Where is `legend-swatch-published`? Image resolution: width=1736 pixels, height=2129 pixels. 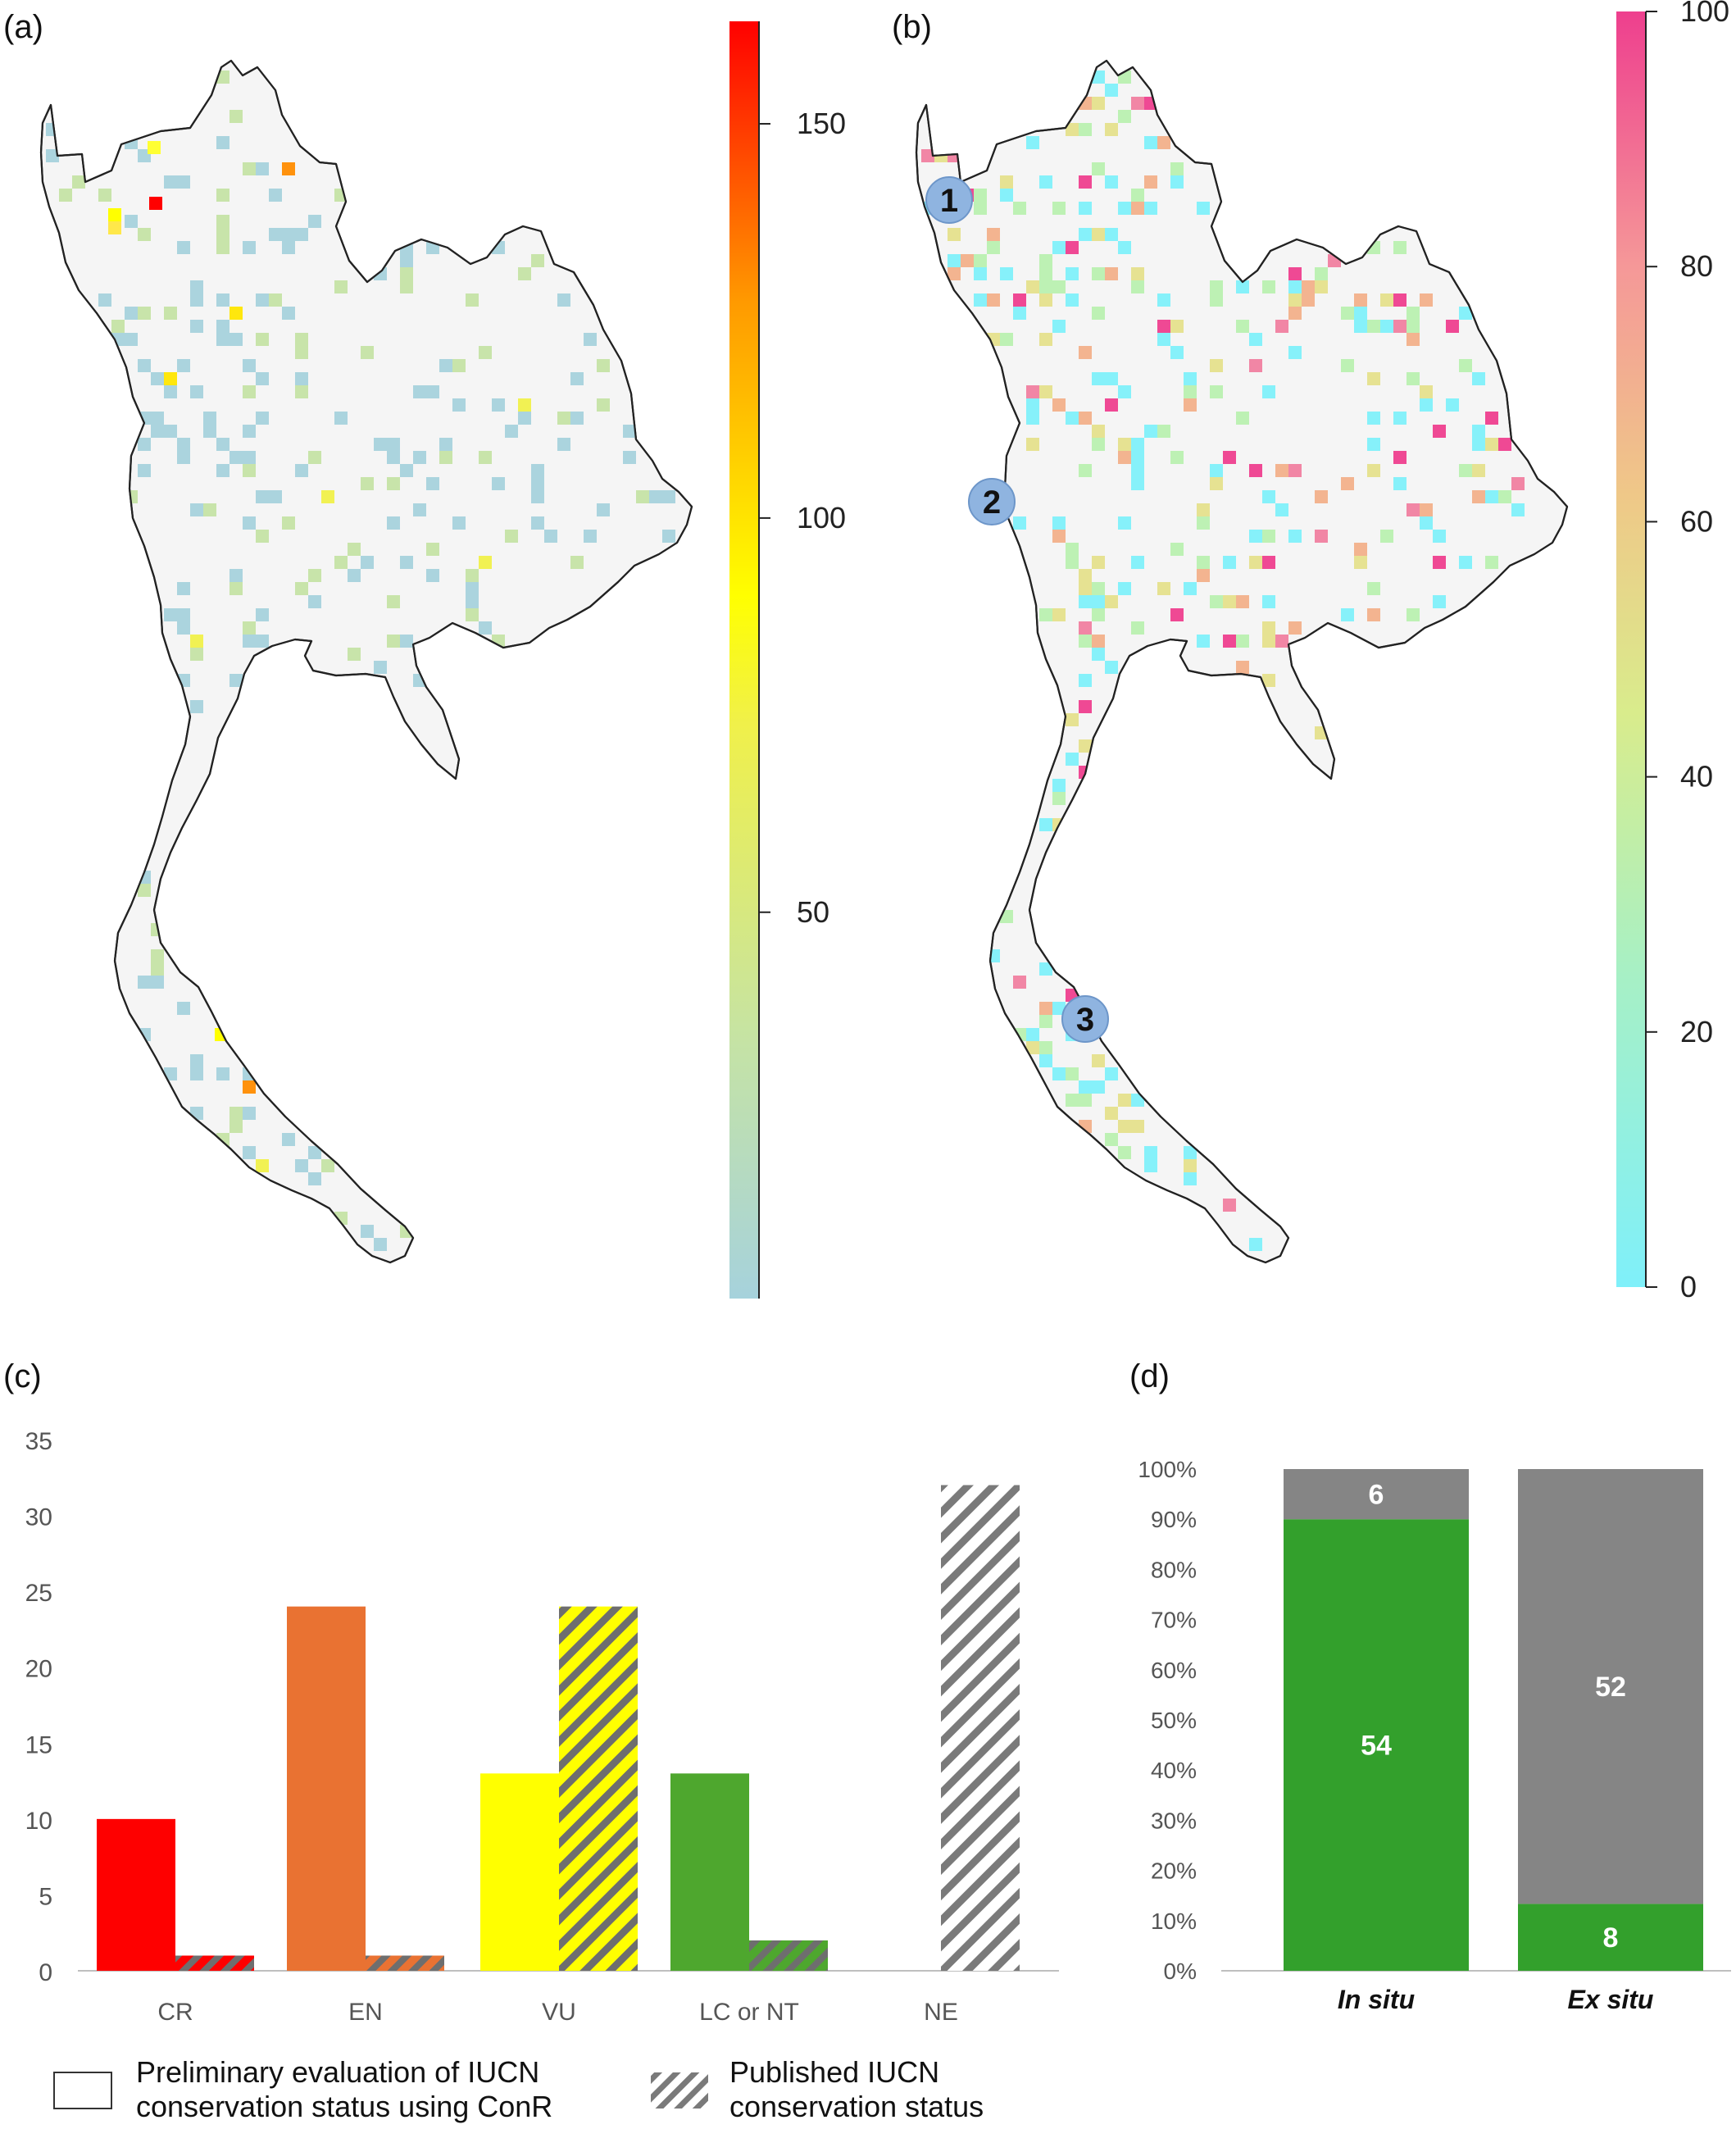
legend-swatch-published is located at coordinates (679, 2090).